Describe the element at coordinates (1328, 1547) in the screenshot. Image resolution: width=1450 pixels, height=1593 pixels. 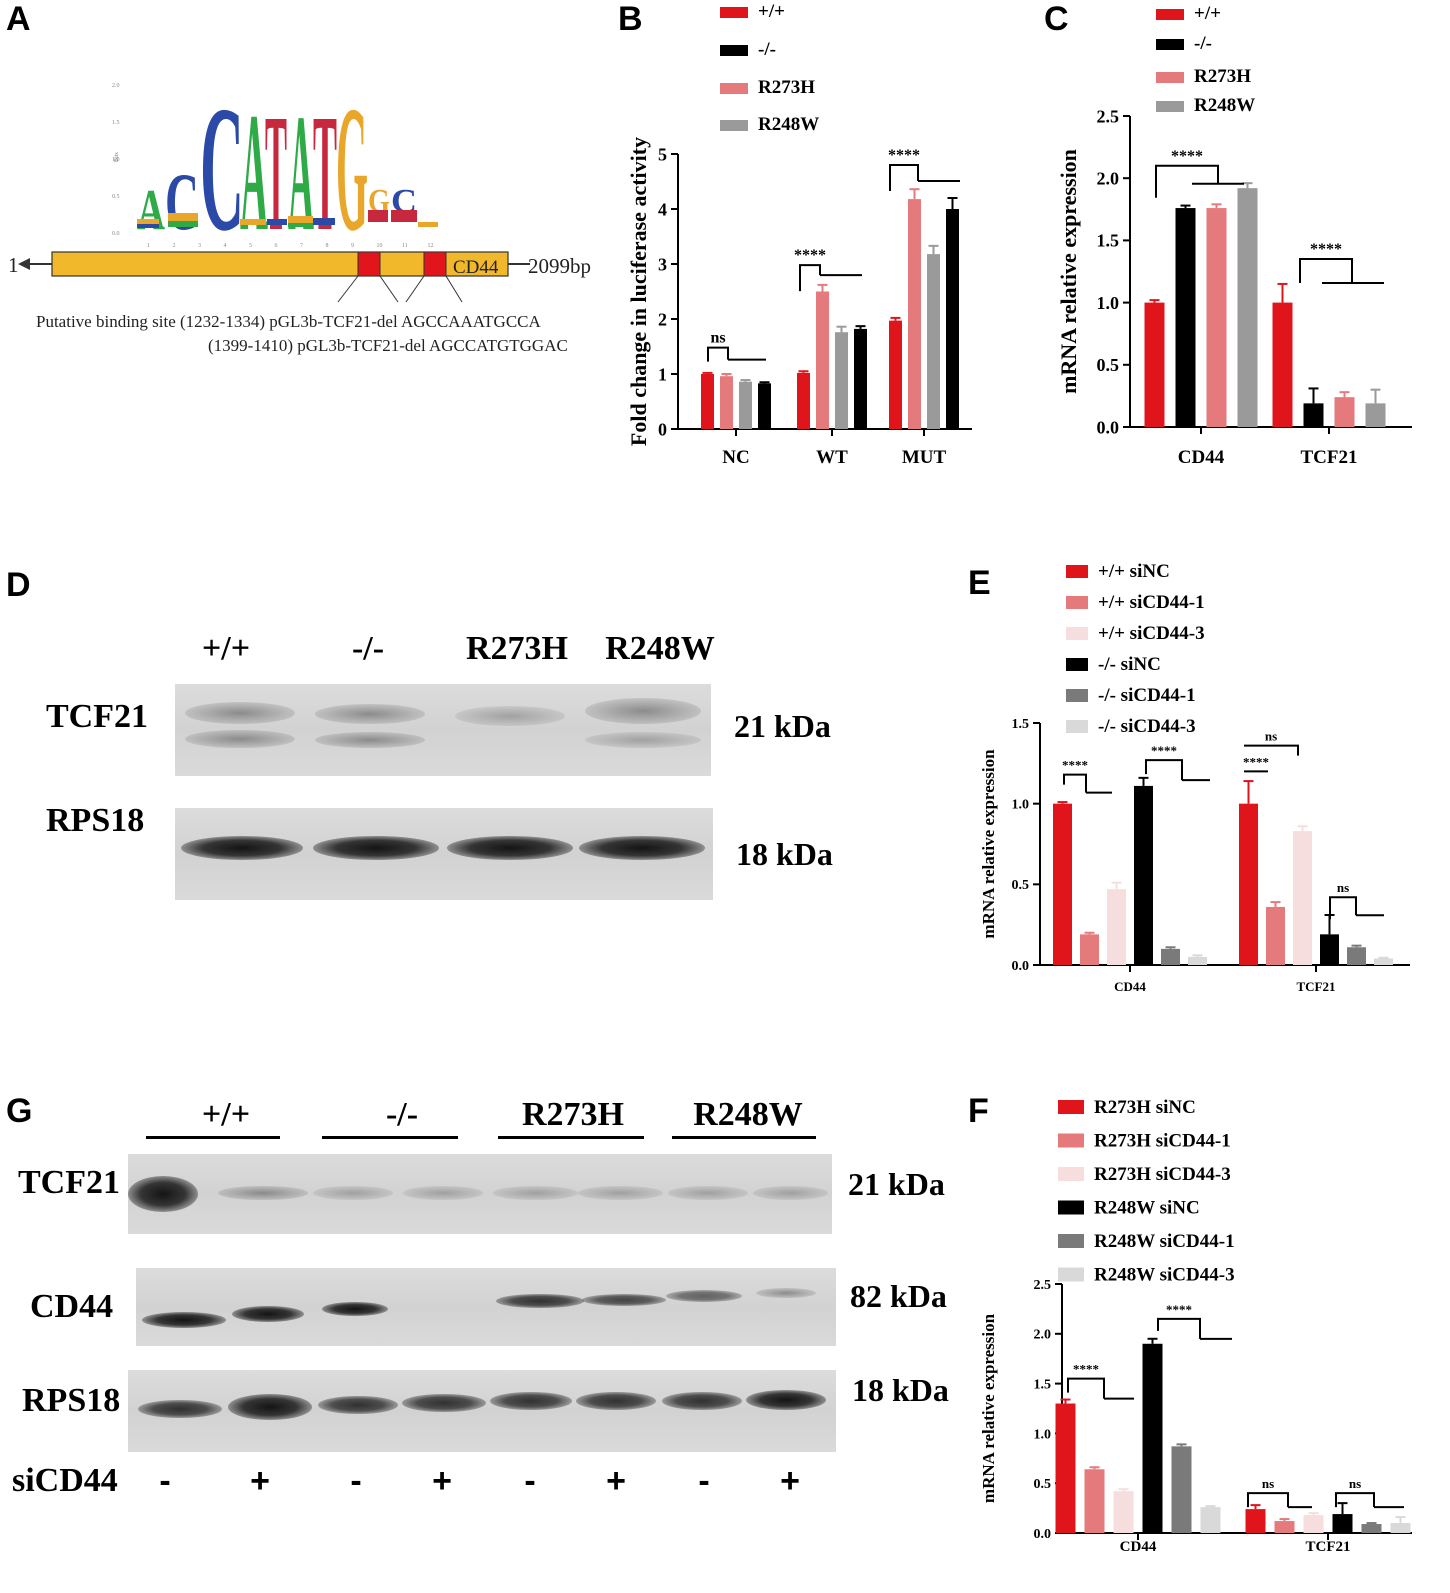
I see `x-tick-label: TCF21` at that location.